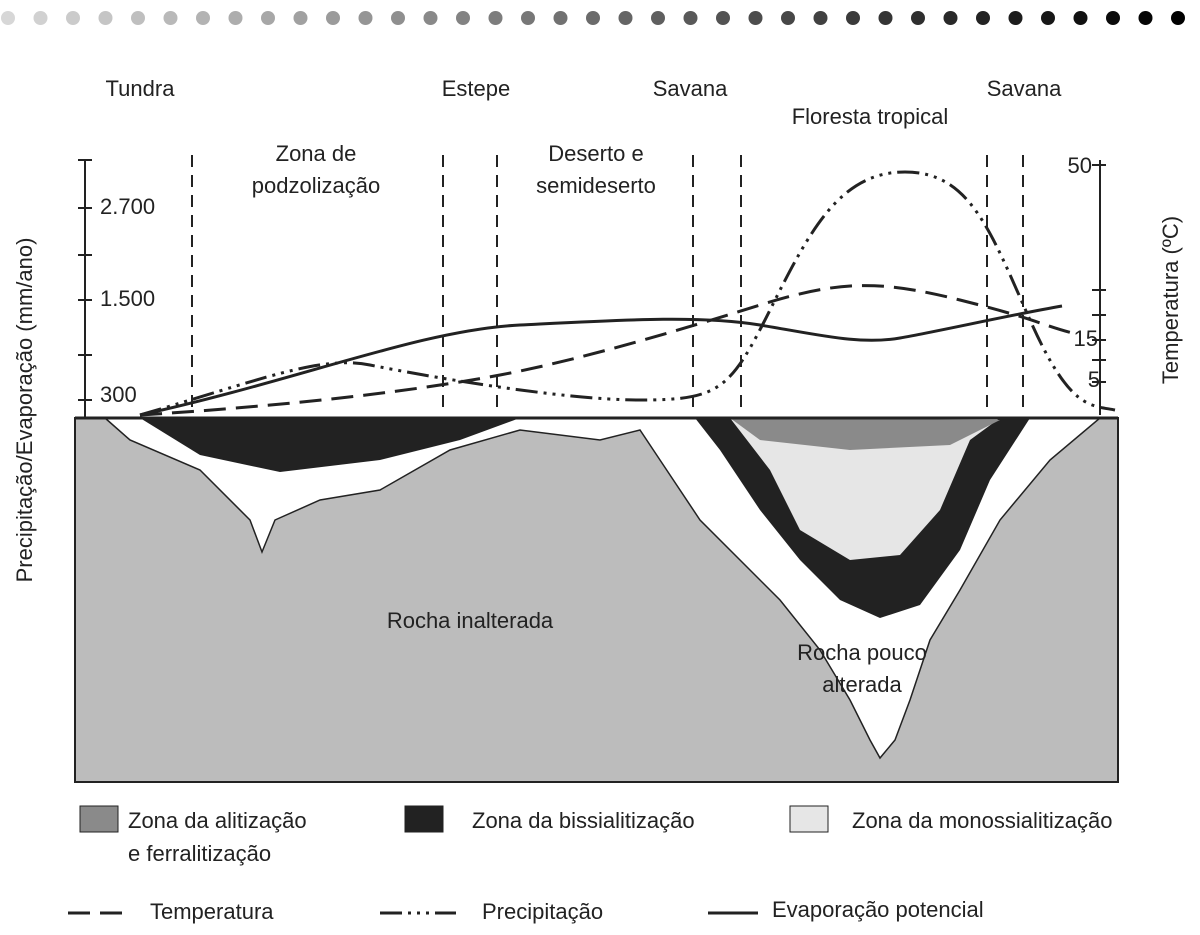  I want to click on legend-label: Temperatura, so click(212, 911).